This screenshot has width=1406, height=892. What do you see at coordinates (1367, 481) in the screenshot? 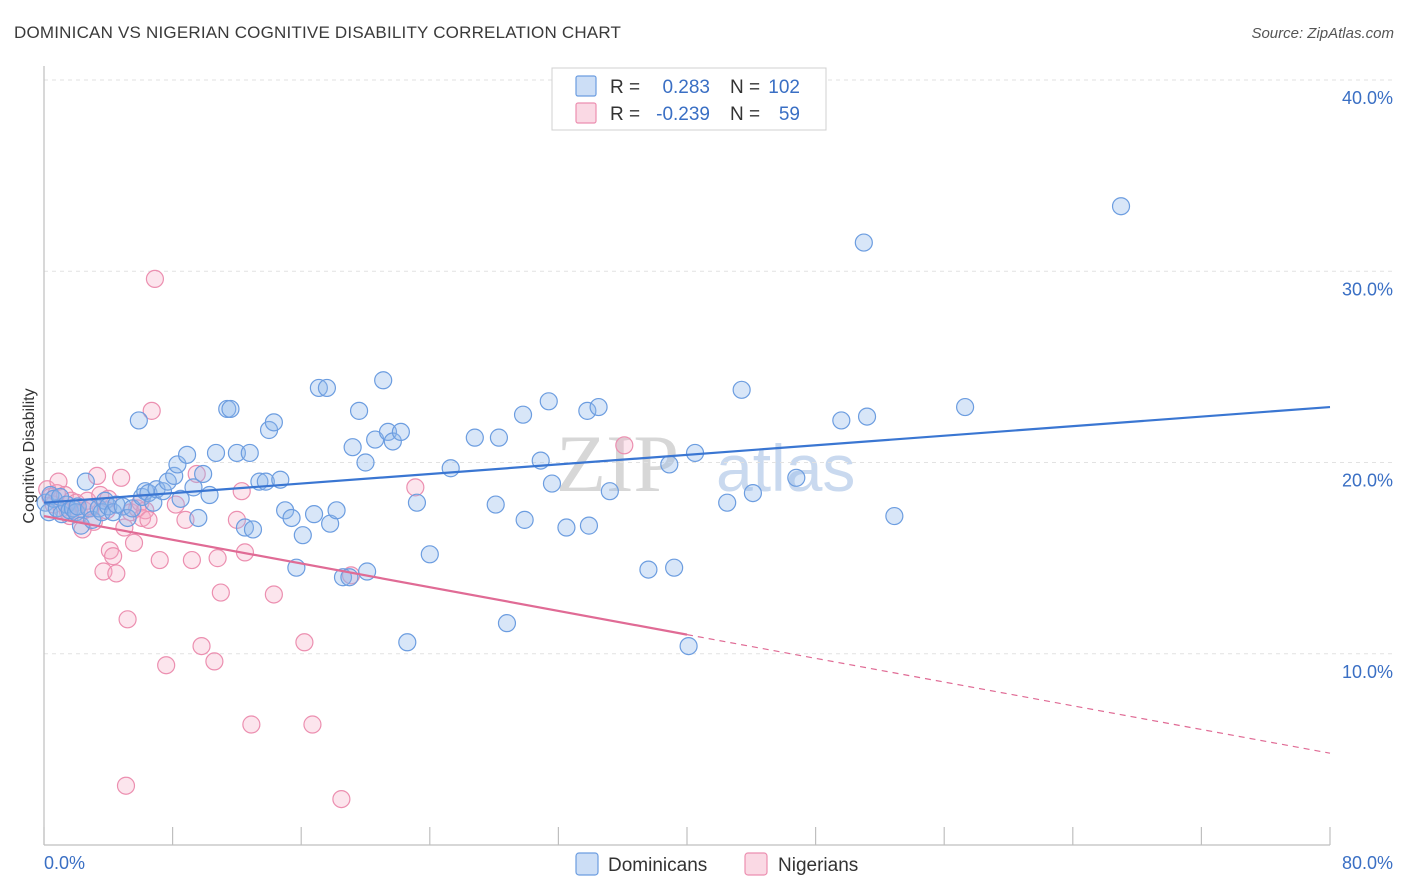
I see `y-tick-label-1: 20.0%` at bounding box center [1367, 481].